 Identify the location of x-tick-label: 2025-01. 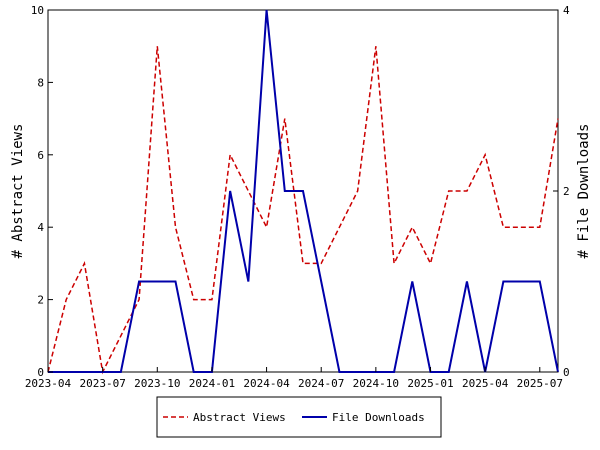
(430, 383).